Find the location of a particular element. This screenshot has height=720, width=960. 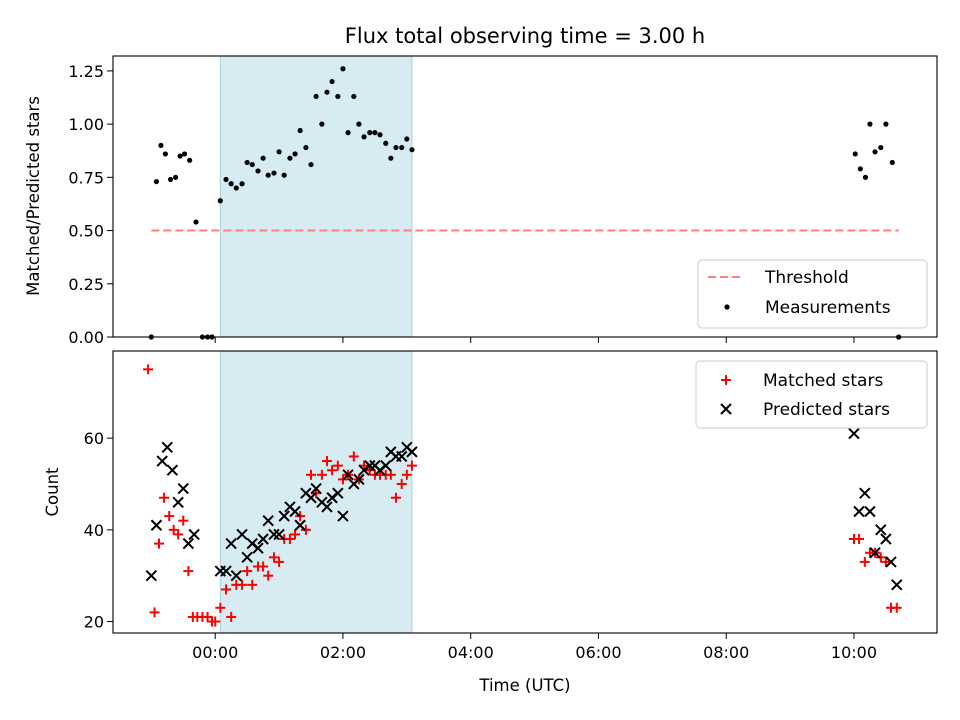

x-tick-label: 06:00 is located at coordinates (598, 652).